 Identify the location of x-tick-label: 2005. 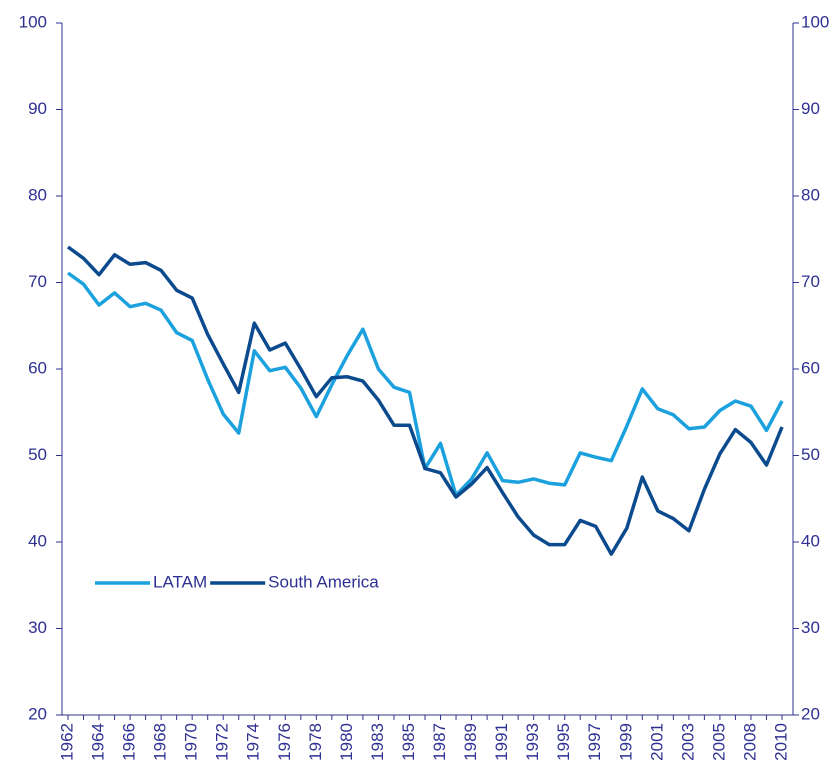
(718, 742).